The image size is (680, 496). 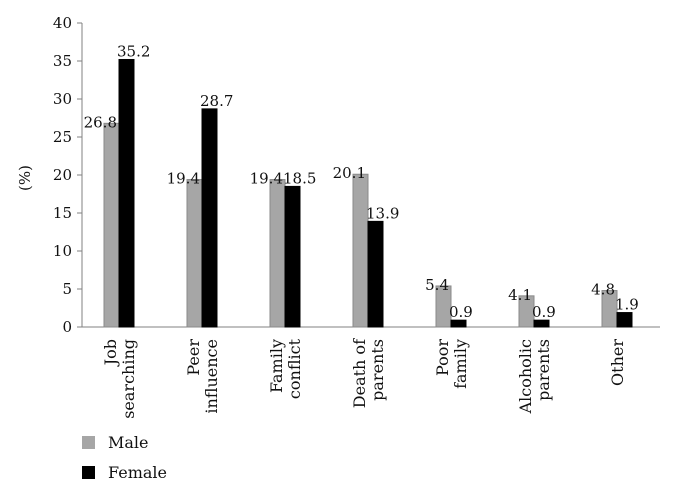 I want to click on y-tick-label: 35, so click(x=62, y=61).